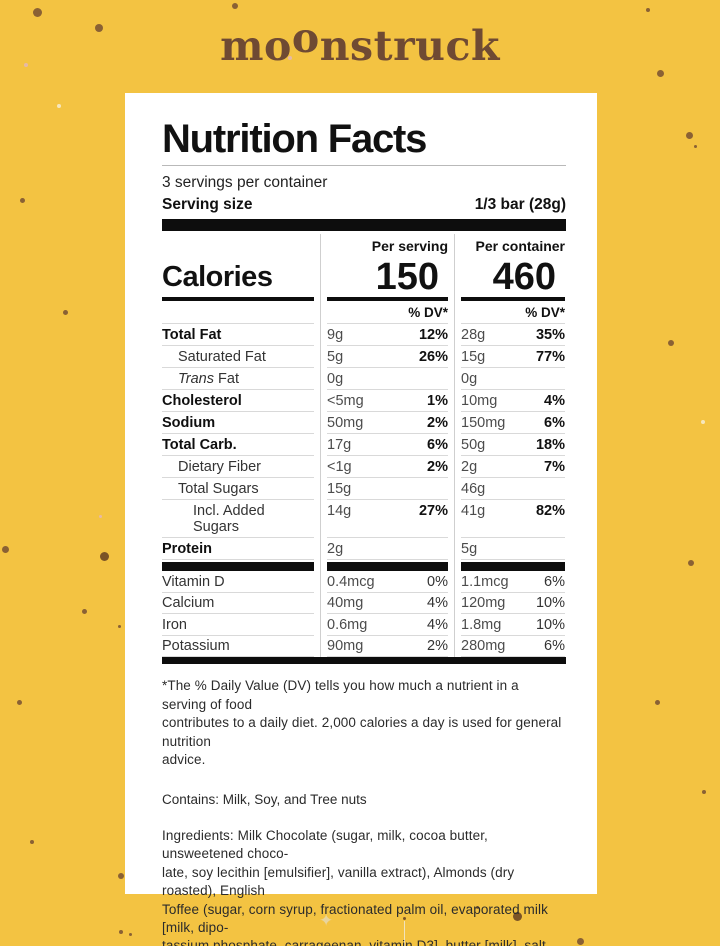  Describe the element at coordinates (339, 445) in the screenshot. I see `serving-amount: 17g` at that location.